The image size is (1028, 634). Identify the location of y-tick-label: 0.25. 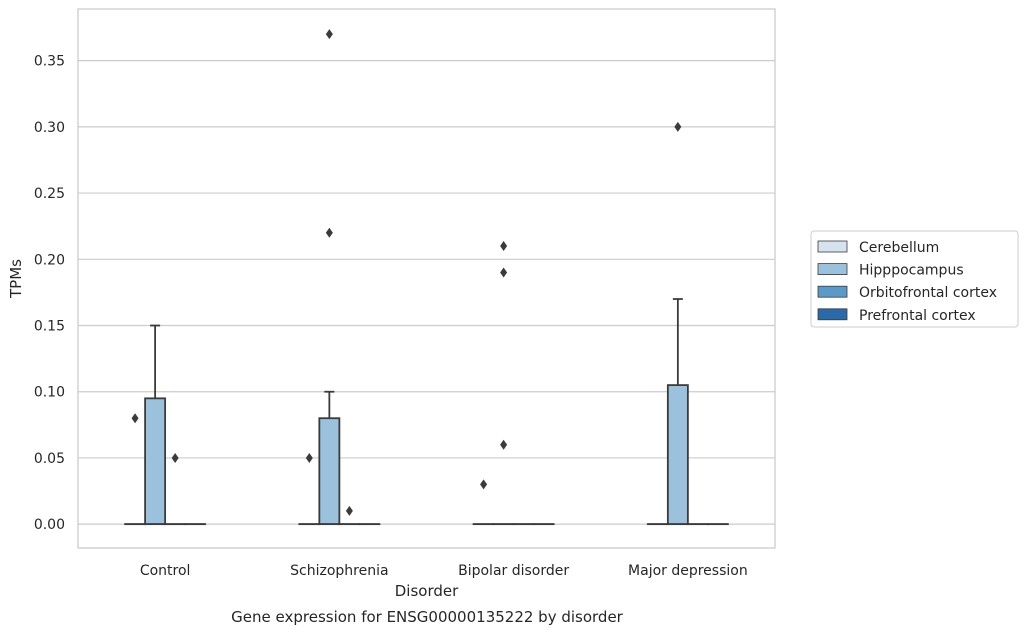
(49, 194).